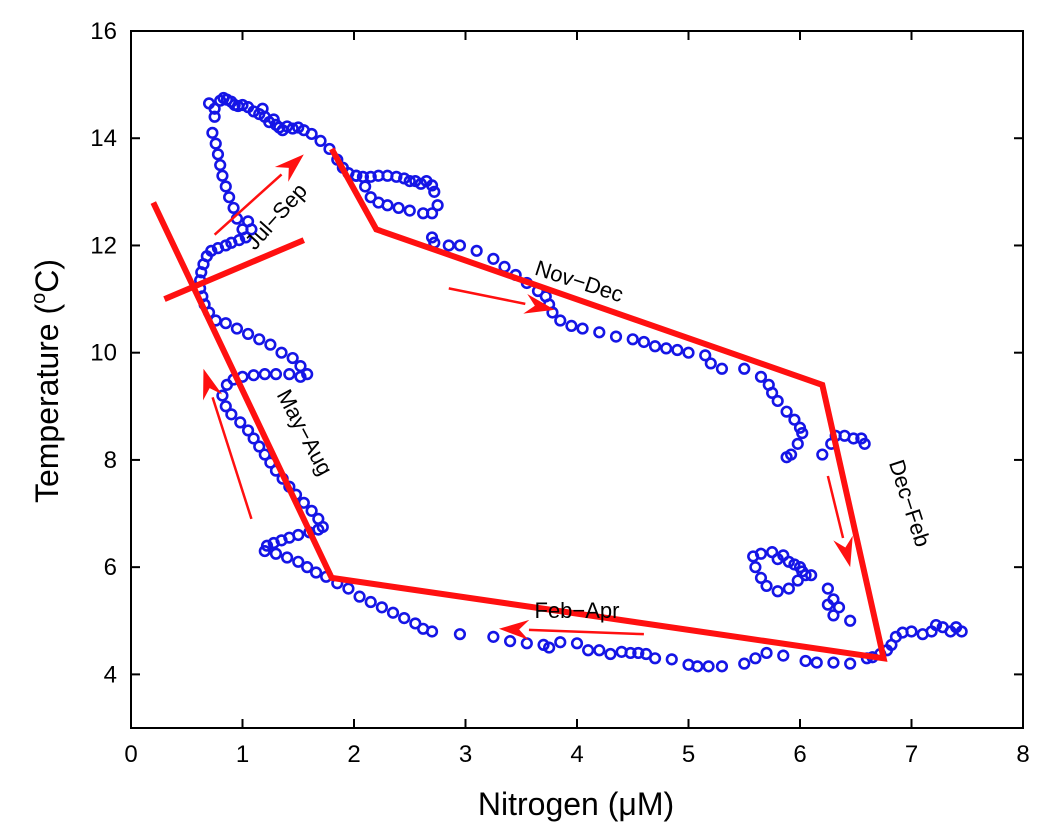 The height and width of the screenshot is (829, 1043). I want to click on y-axis-title-main: Temperature (, so click(47, 404).